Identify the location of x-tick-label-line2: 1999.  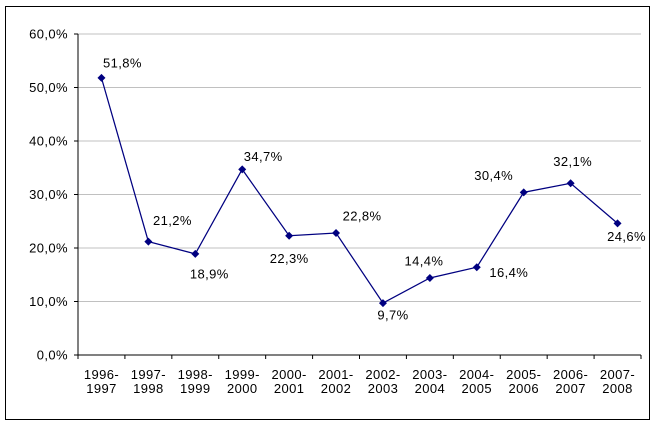
(195, 388).